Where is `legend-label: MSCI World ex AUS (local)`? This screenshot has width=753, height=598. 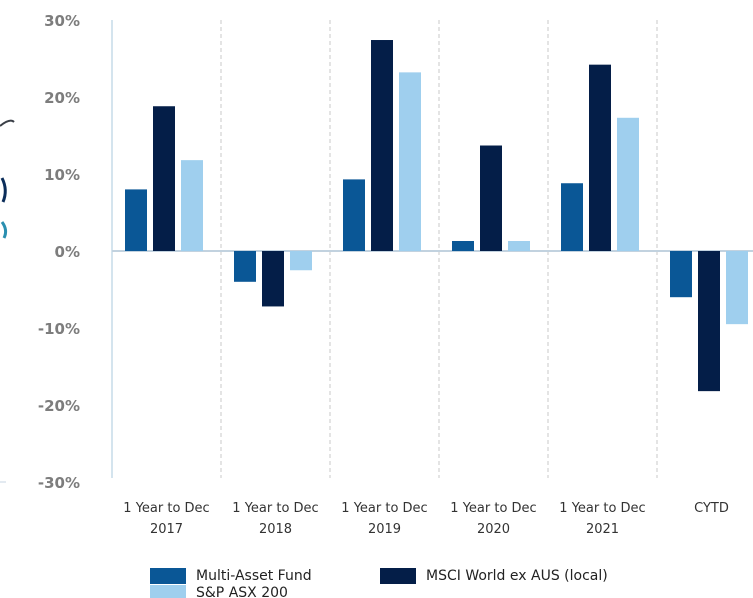 legend-label: MSCI World ex AUS (local) is located at coordinates (517, 576).